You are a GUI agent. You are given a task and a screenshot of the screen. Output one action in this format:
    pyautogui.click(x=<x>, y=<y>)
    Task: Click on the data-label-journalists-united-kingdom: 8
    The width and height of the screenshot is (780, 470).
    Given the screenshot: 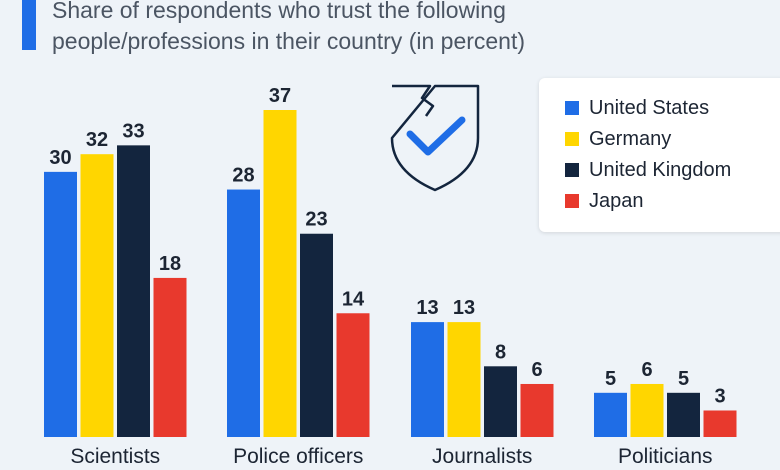 What is the action you would take?
    pyautogui.click(x=500, y=352)
    